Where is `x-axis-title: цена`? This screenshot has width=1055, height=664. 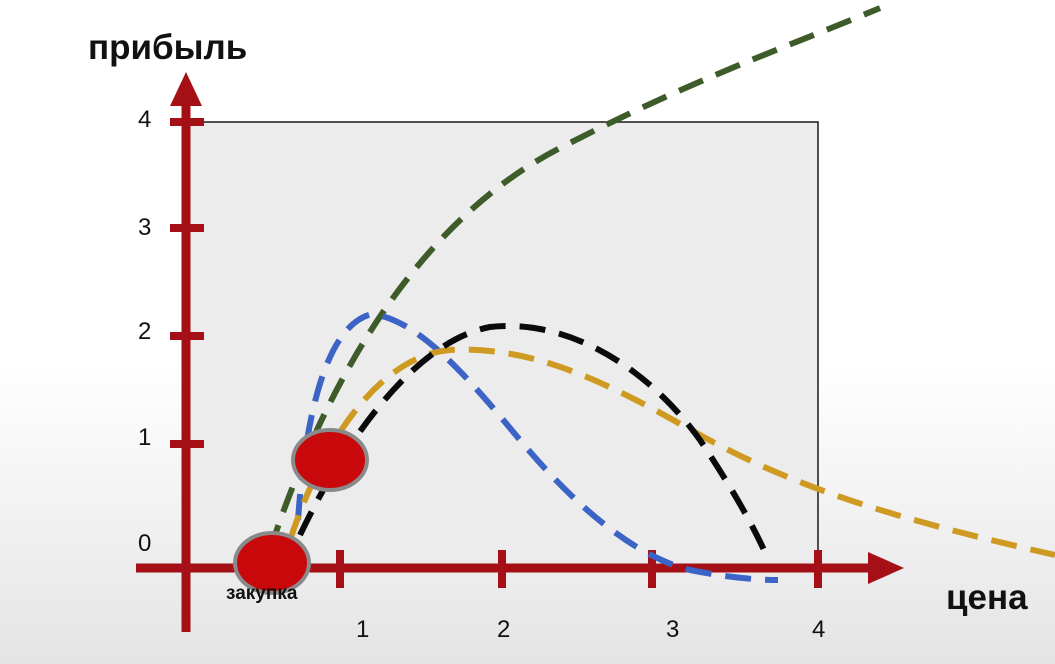
x-axis-title: цена is located at coordinates (987, 597).